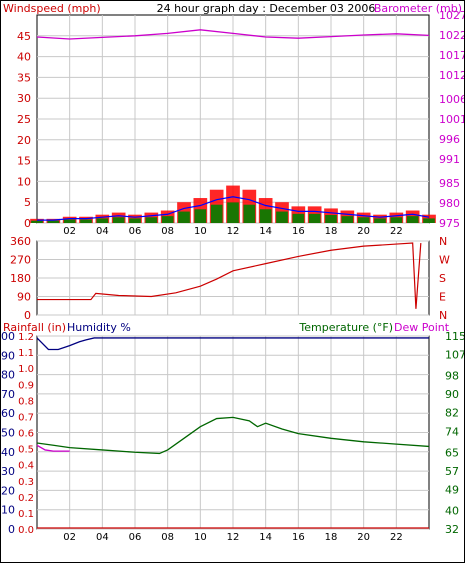  I want to click on barometer-tick-label: 1001, so click(451, 119).